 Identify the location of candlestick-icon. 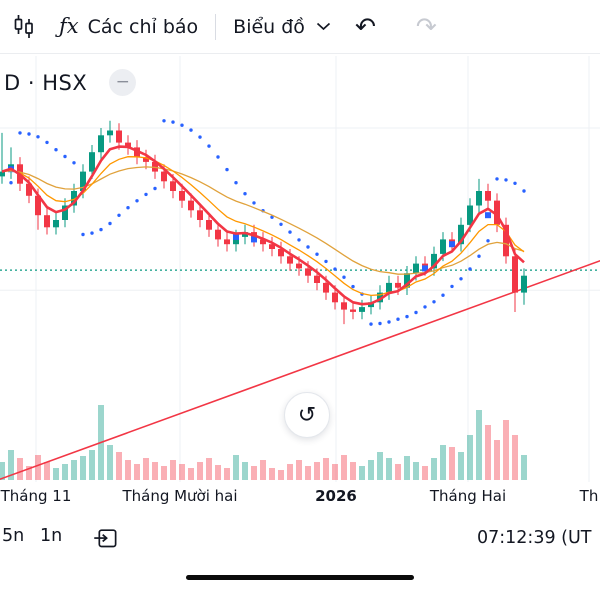
(23, 26).